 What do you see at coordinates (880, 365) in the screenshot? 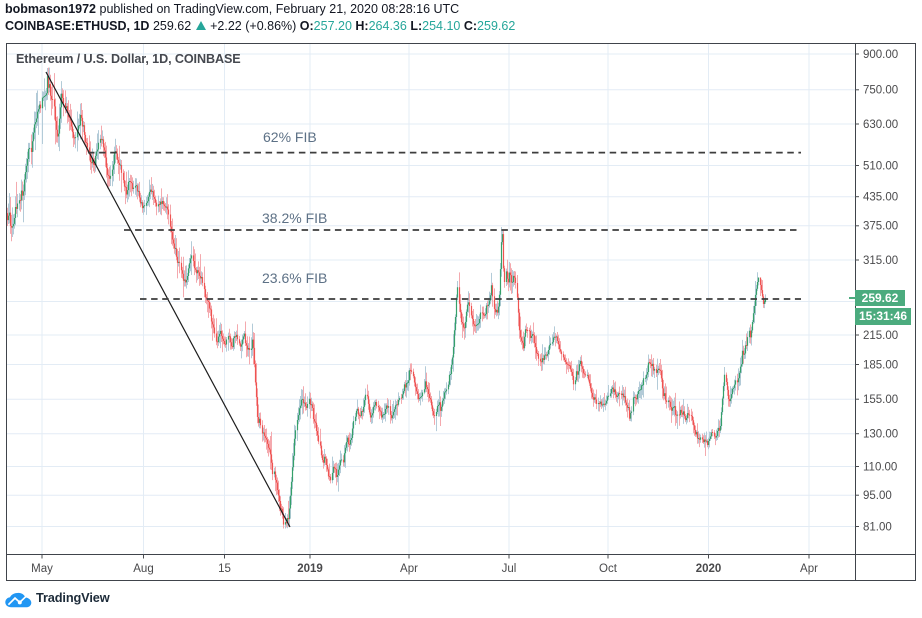
I see `svg-text: 185.00` at bounding box center [880, 365].